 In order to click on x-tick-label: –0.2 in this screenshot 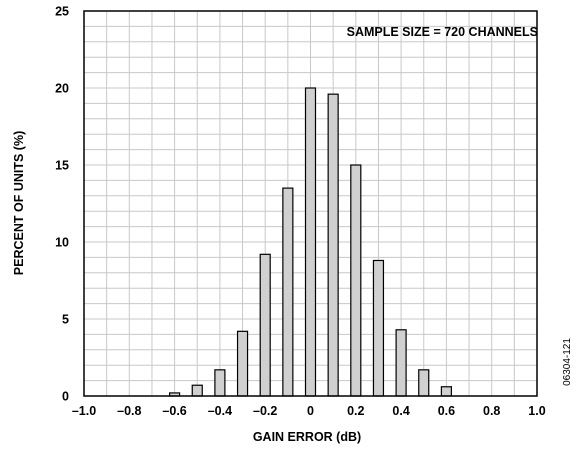, I will do `click(265, 411)`.